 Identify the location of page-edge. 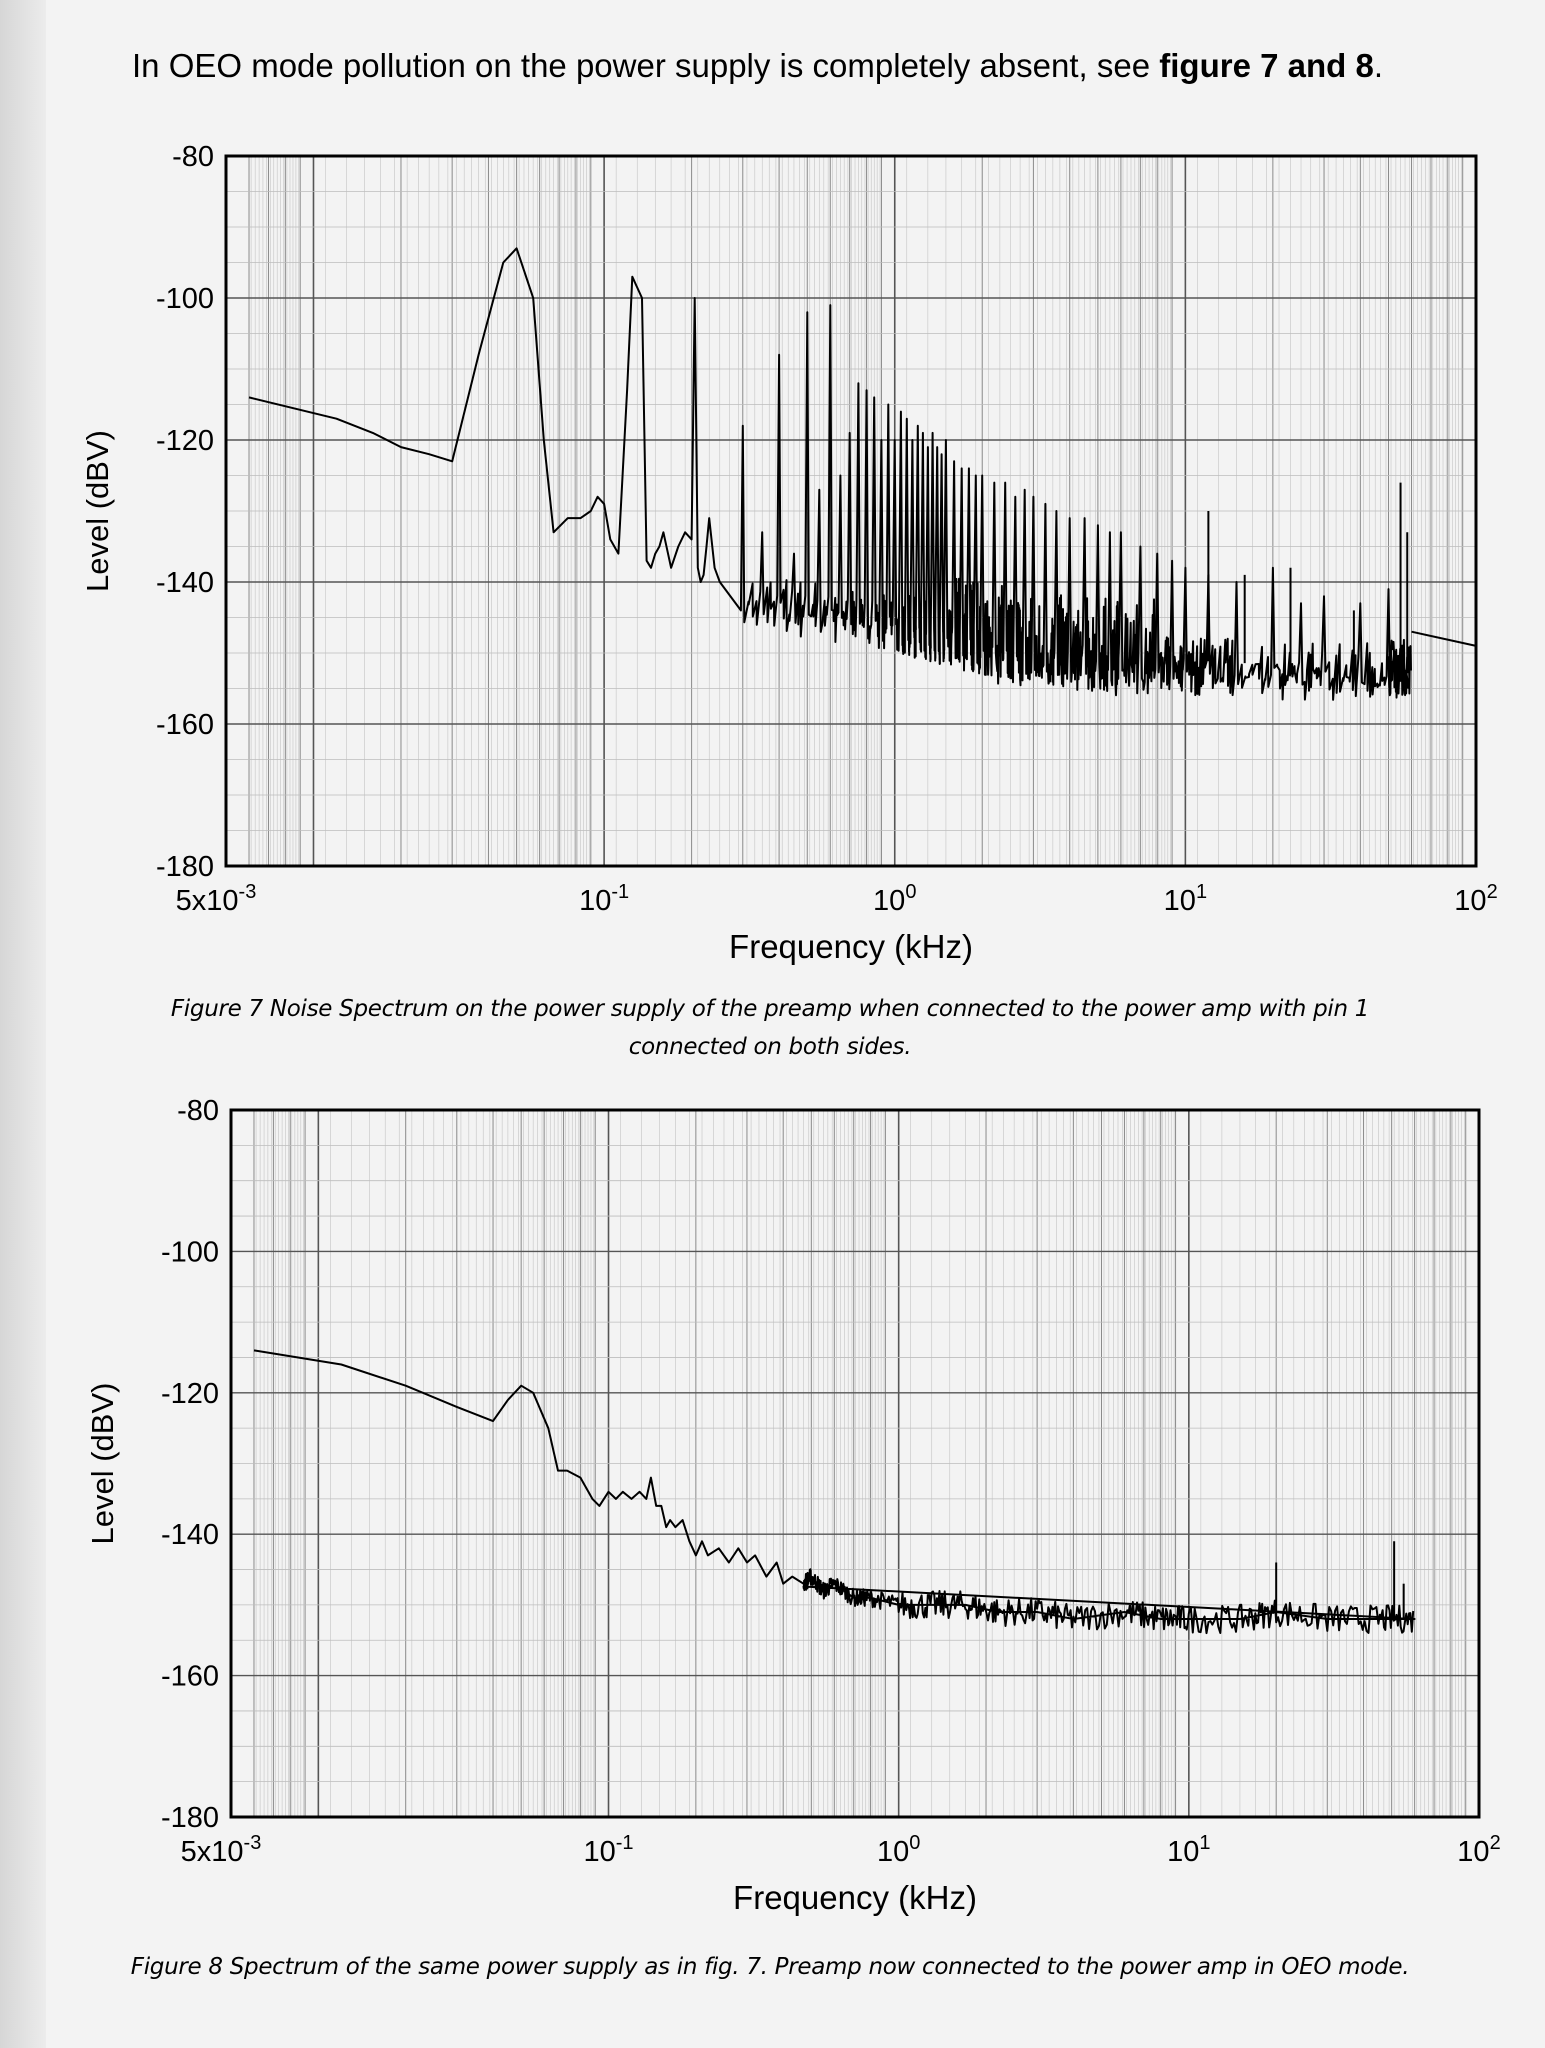
(23, 1024).